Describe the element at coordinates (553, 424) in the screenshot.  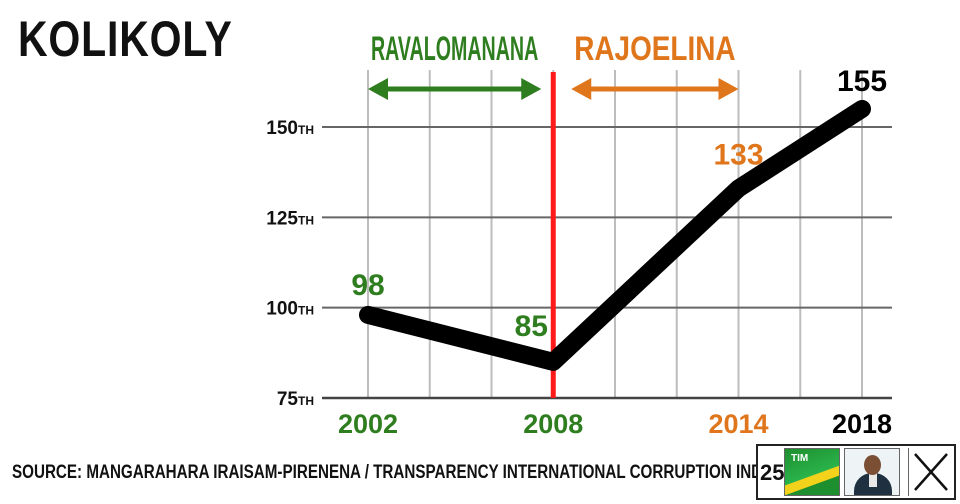
I see `x-tick-label: 2008` at that location.